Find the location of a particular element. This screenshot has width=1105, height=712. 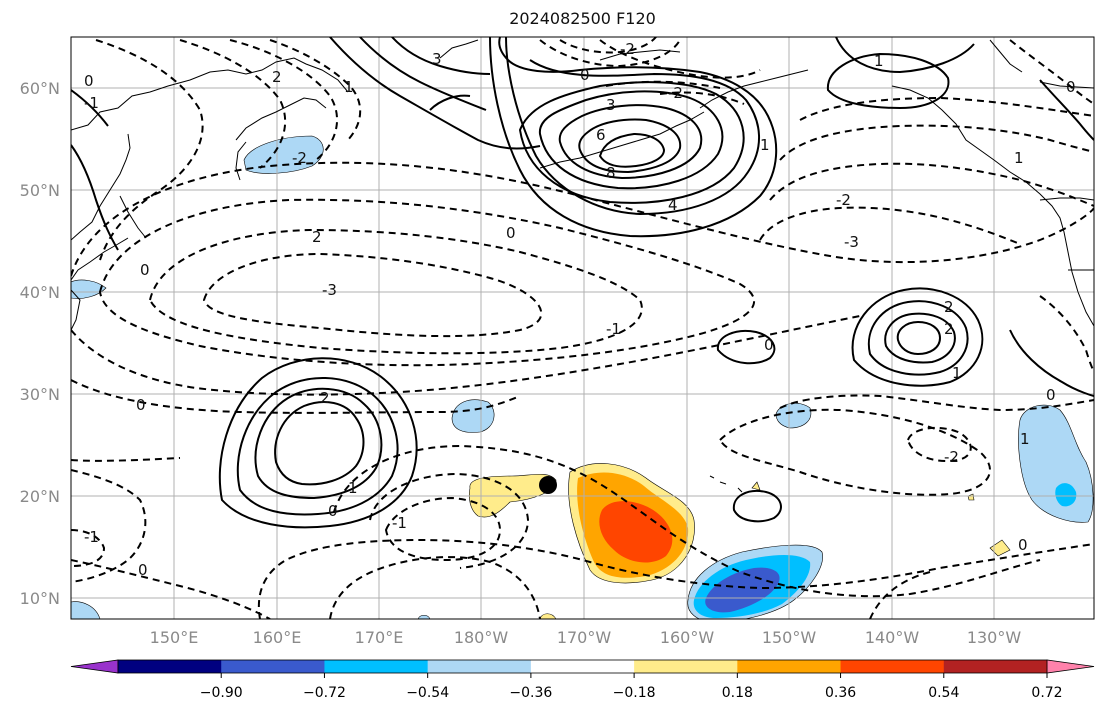

colorbar-right-extension is located at coordinates (1070, 666).